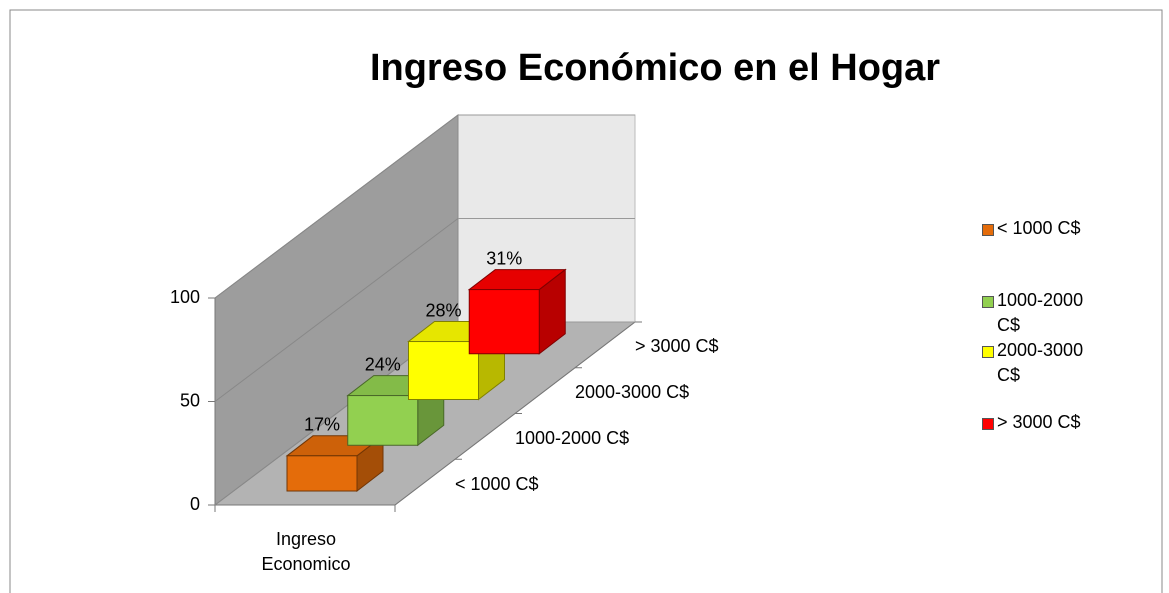  Describe the element at coordinates (322, 425) in the screenshot. I see `data-label: 17%` at that location.